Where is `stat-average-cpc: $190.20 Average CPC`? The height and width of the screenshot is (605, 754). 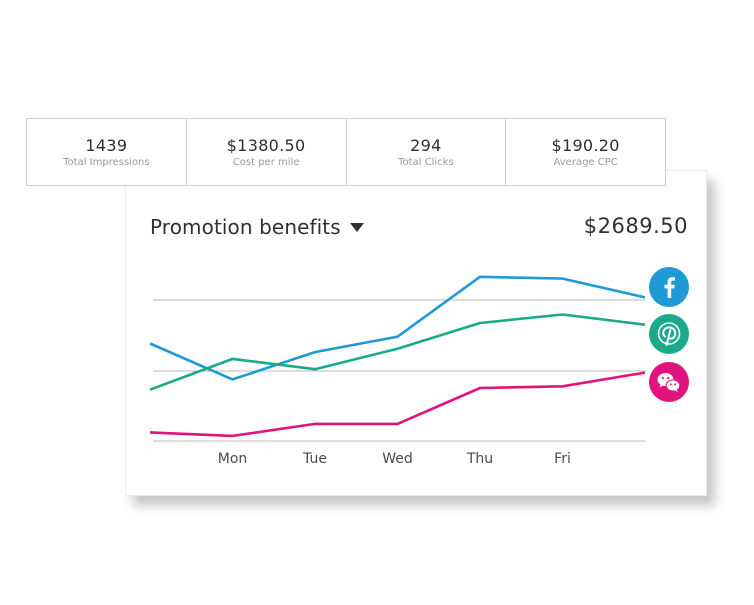 stat-average-cpc: $190.20 Average CPC is located at coordinates (585, 152).